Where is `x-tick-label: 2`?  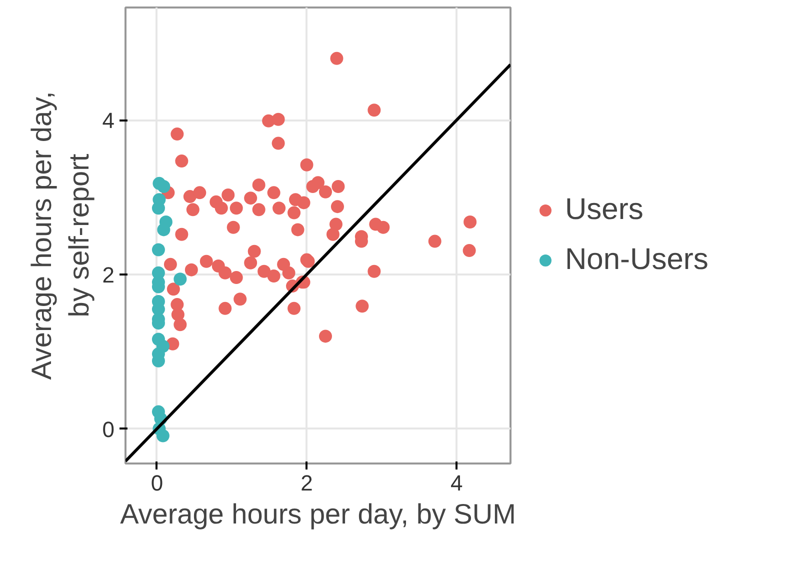 x-tick-label: 2 is located at coordinates (306, 483).